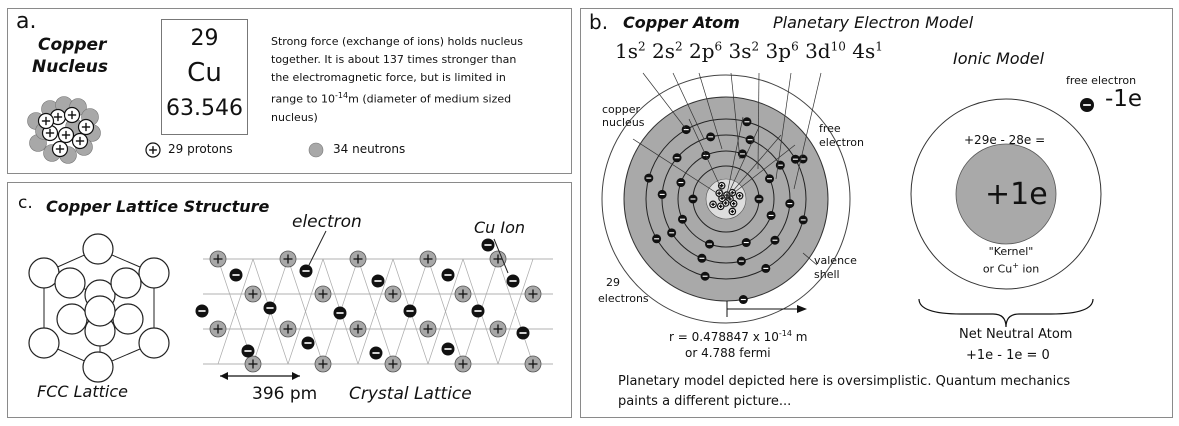 The height and width of the screenshot is (426, 1179). Describe the element at coordinates (626, 51) in the screenshot. I see `config-orbital: 1s` at that location.